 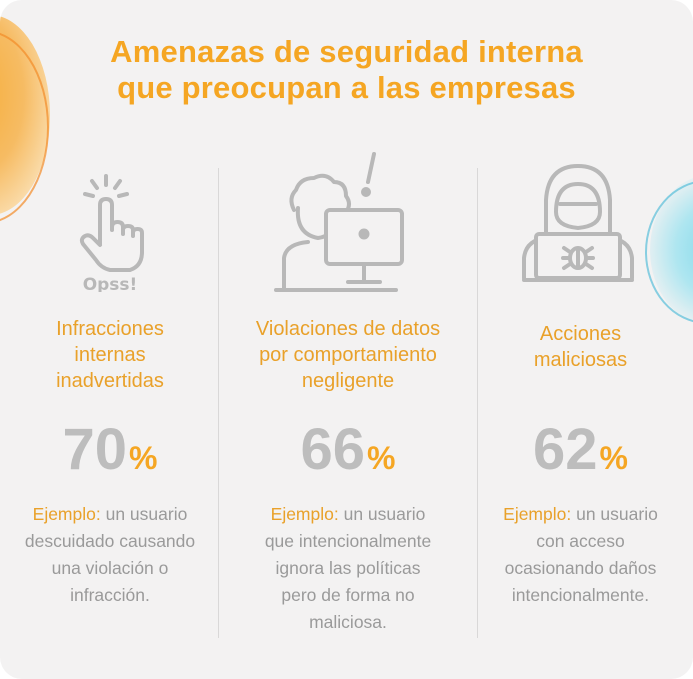 What do you see at coordinates (580, 347) in the screenshot?
I see `threat-heading: Acciones maliciosas` at bounding box center [580, 347].